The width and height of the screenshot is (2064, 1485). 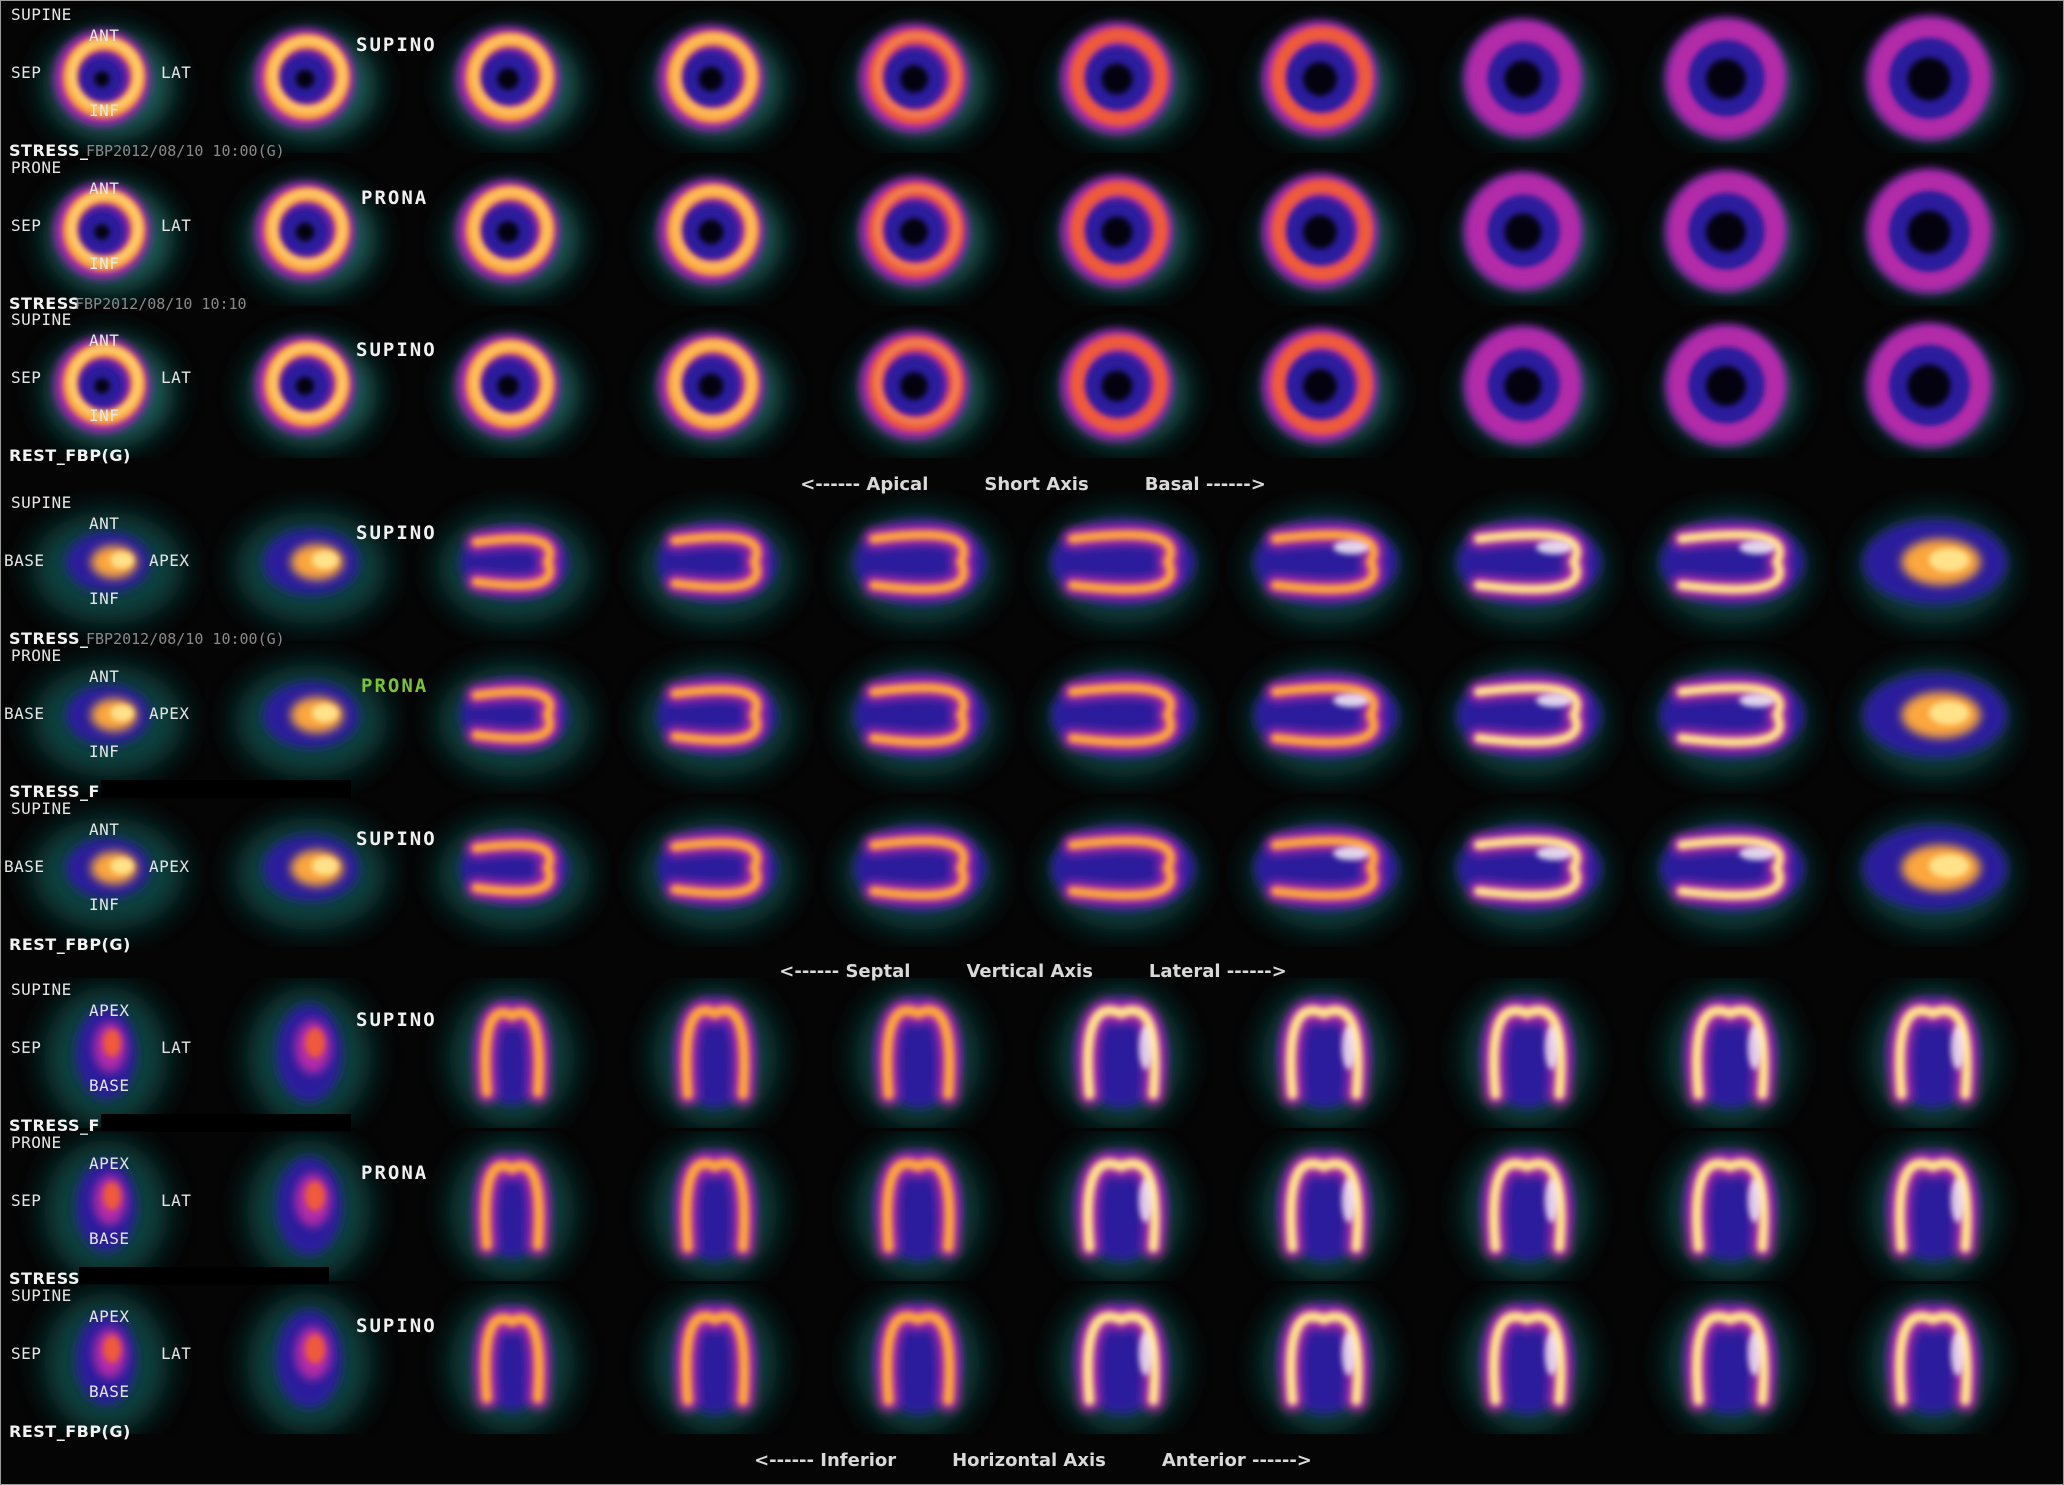 What do you see at coordinates (45, 1278) in the screenshot?
I see `study-label: STRESS` at bounding box center [45, 1278].